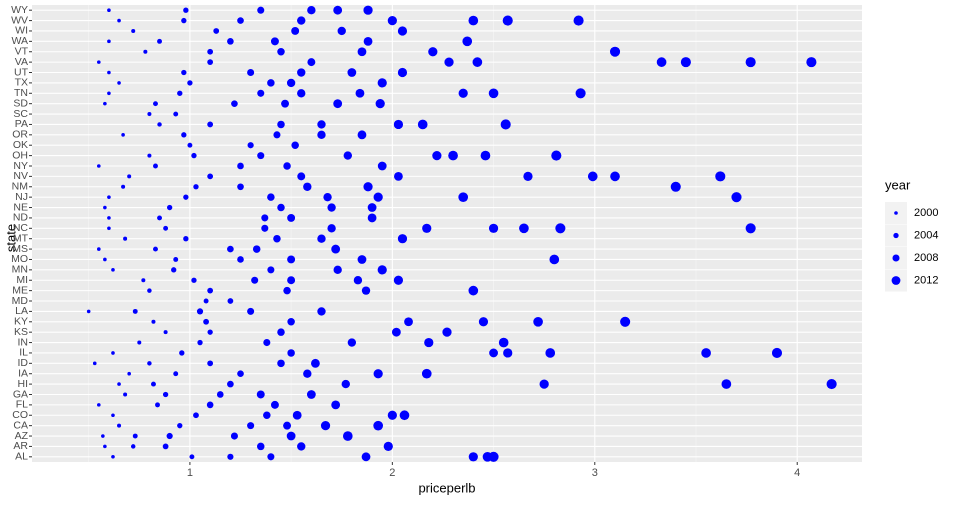 This screenshot has width=960, height=509. Describe the element at coordinates (190, 473) in the screenshot. I see `x-tick-label: 1` at that location.